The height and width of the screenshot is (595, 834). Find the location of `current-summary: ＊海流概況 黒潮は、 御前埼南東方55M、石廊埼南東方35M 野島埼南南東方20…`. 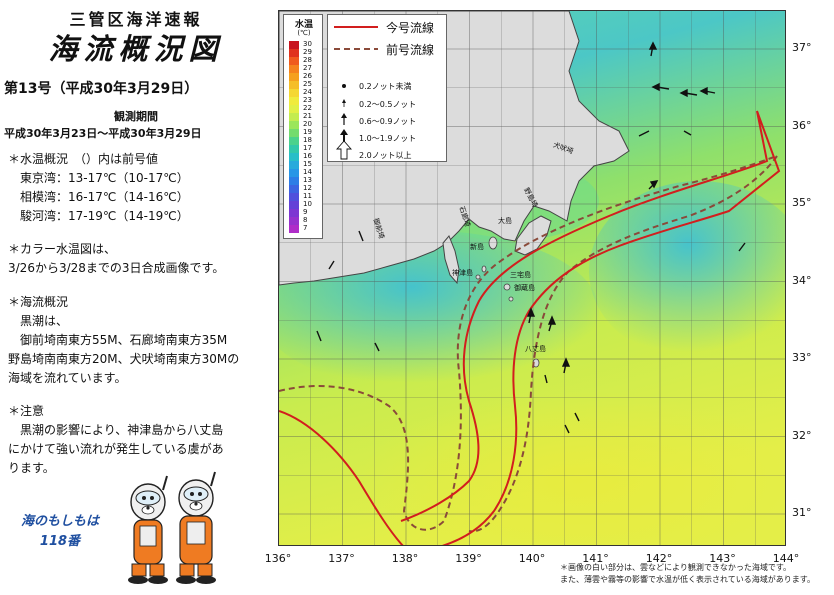

current-summary: ＊海流概況 黒潮は、 御前埼南東方55M、石廊埼南東方35M 野島埼南南東方20… is located at coordinates (123, 340).